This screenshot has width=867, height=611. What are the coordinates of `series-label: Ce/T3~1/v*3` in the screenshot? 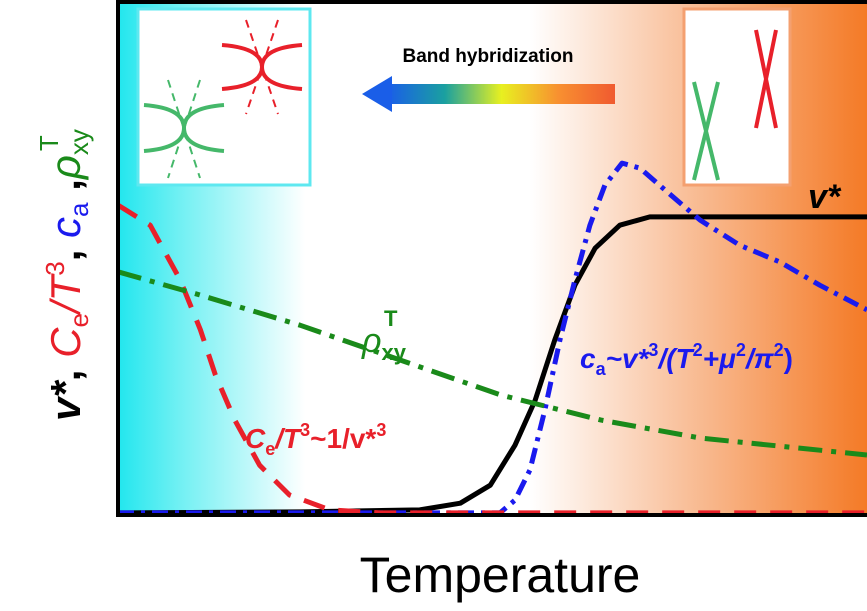 It's located at (315, 439).